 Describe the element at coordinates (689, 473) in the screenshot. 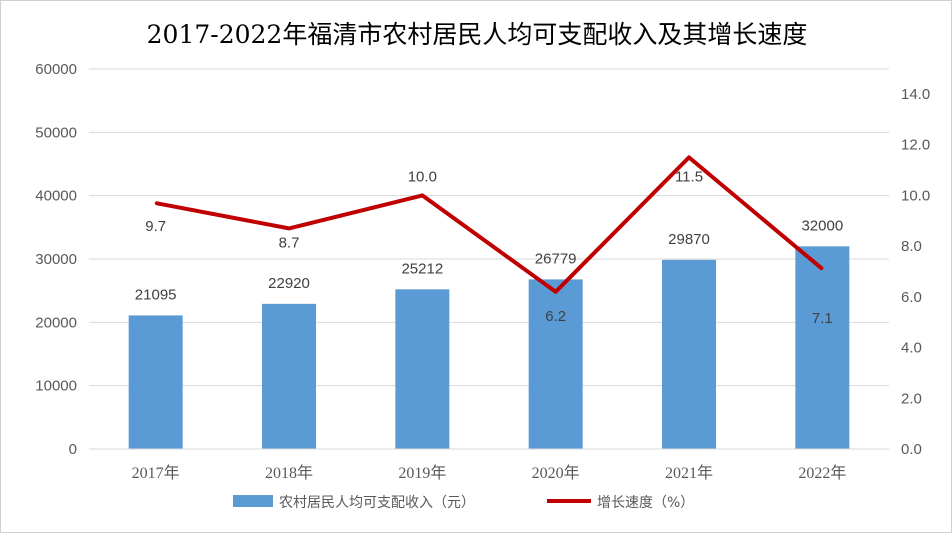

I see `x-tick-label: 2021年` at that location.